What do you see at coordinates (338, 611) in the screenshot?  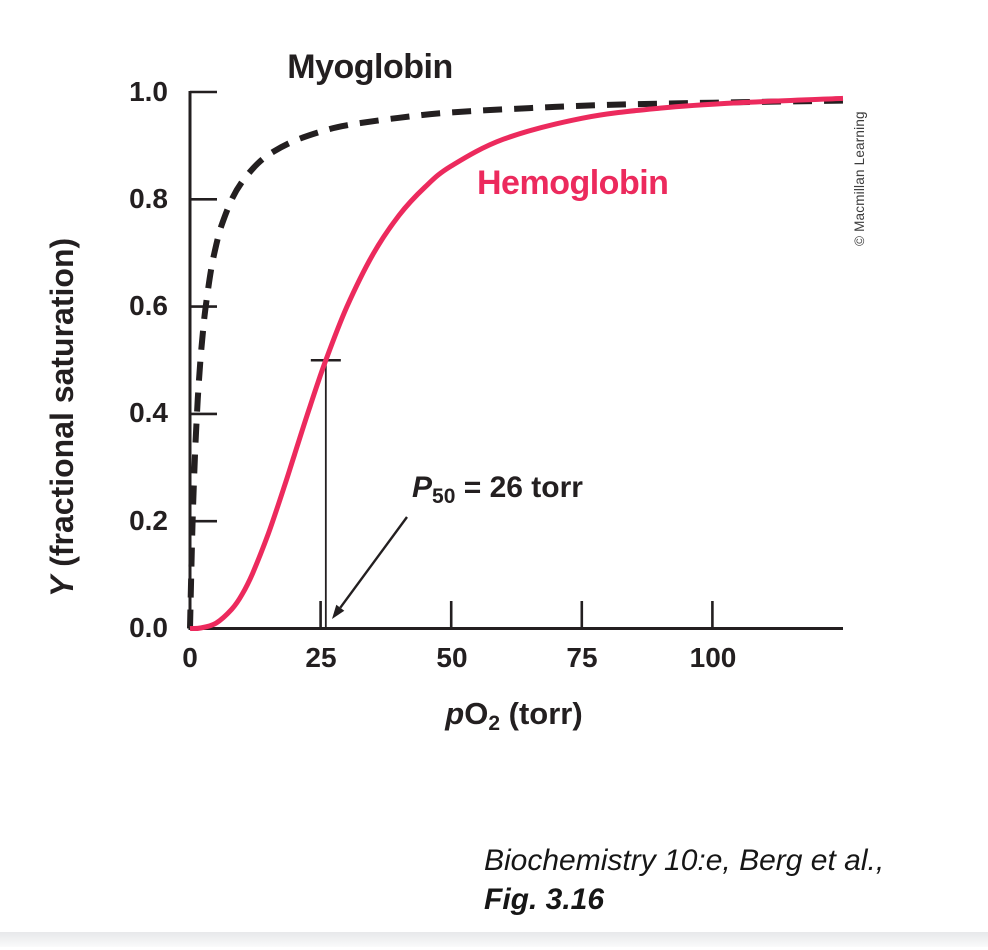 I see `p50-arrowhead-icon` at bounding box center [338, 611].